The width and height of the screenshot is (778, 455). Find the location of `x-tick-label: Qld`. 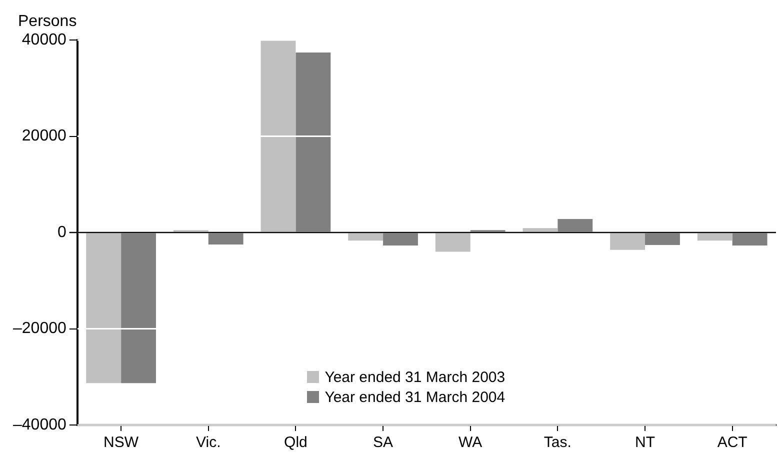

x-tick-label: Qld is located at coordinates (296, 443).